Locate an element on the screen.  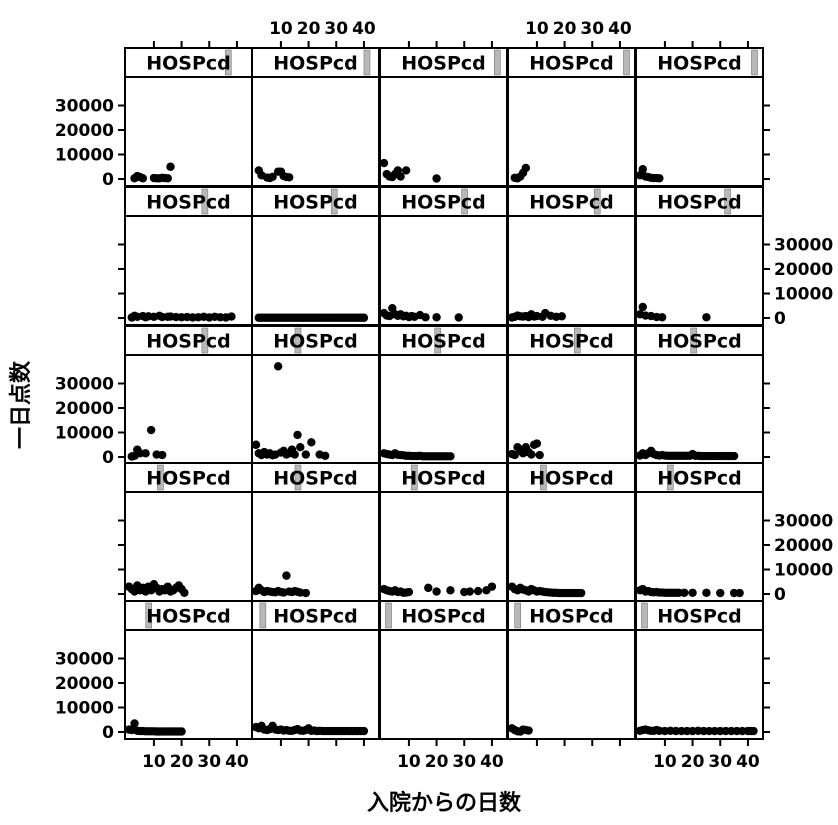
y-axis-title: 一日点数 is located at coordinates (21, 404).